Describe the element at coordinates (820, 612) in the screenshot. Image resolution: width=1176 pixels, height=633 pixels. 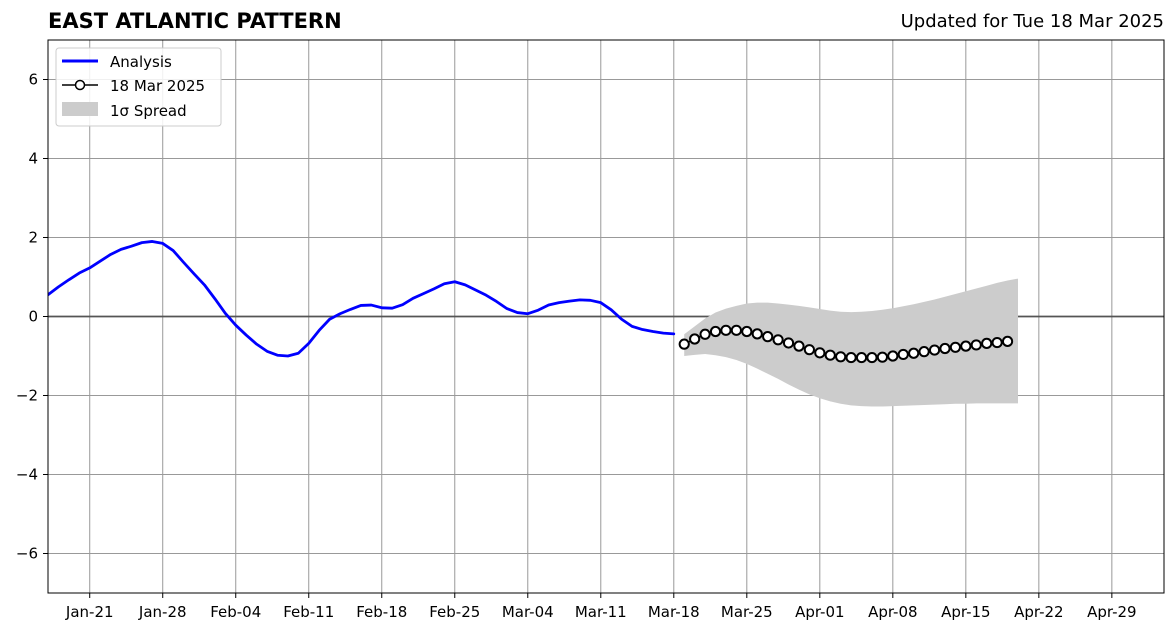
I see `x-tick-label: Apr-01` at that location.